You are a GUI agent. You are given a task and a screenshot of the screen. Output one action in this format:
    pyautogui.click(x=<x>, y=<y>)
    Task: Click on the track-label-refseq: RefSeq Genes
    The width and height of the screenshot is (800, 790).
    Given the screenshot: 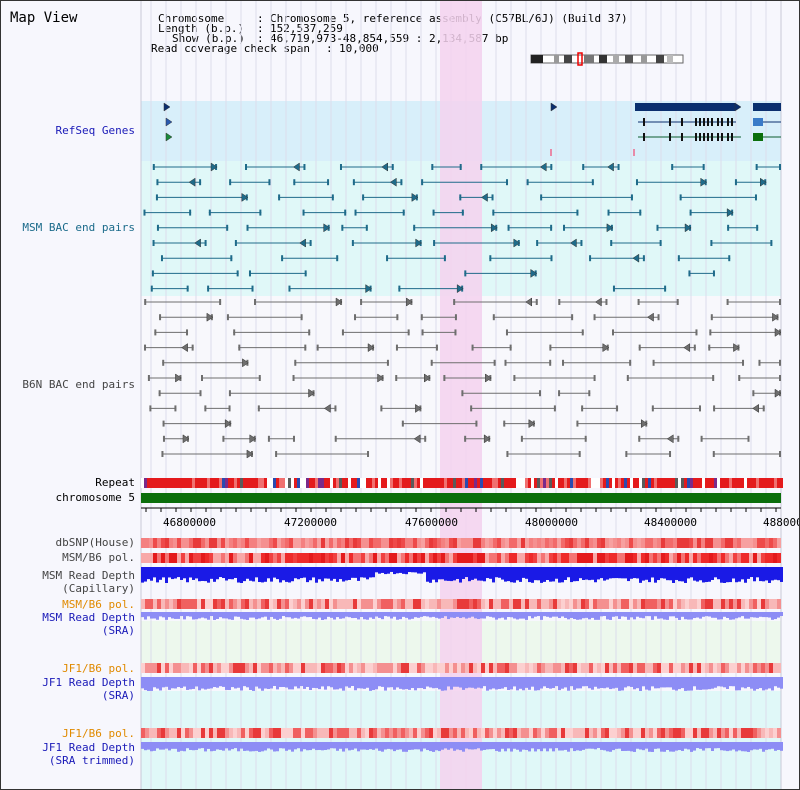 What is the action you would take?
    pyautogui.click(x=95, y=130)
    